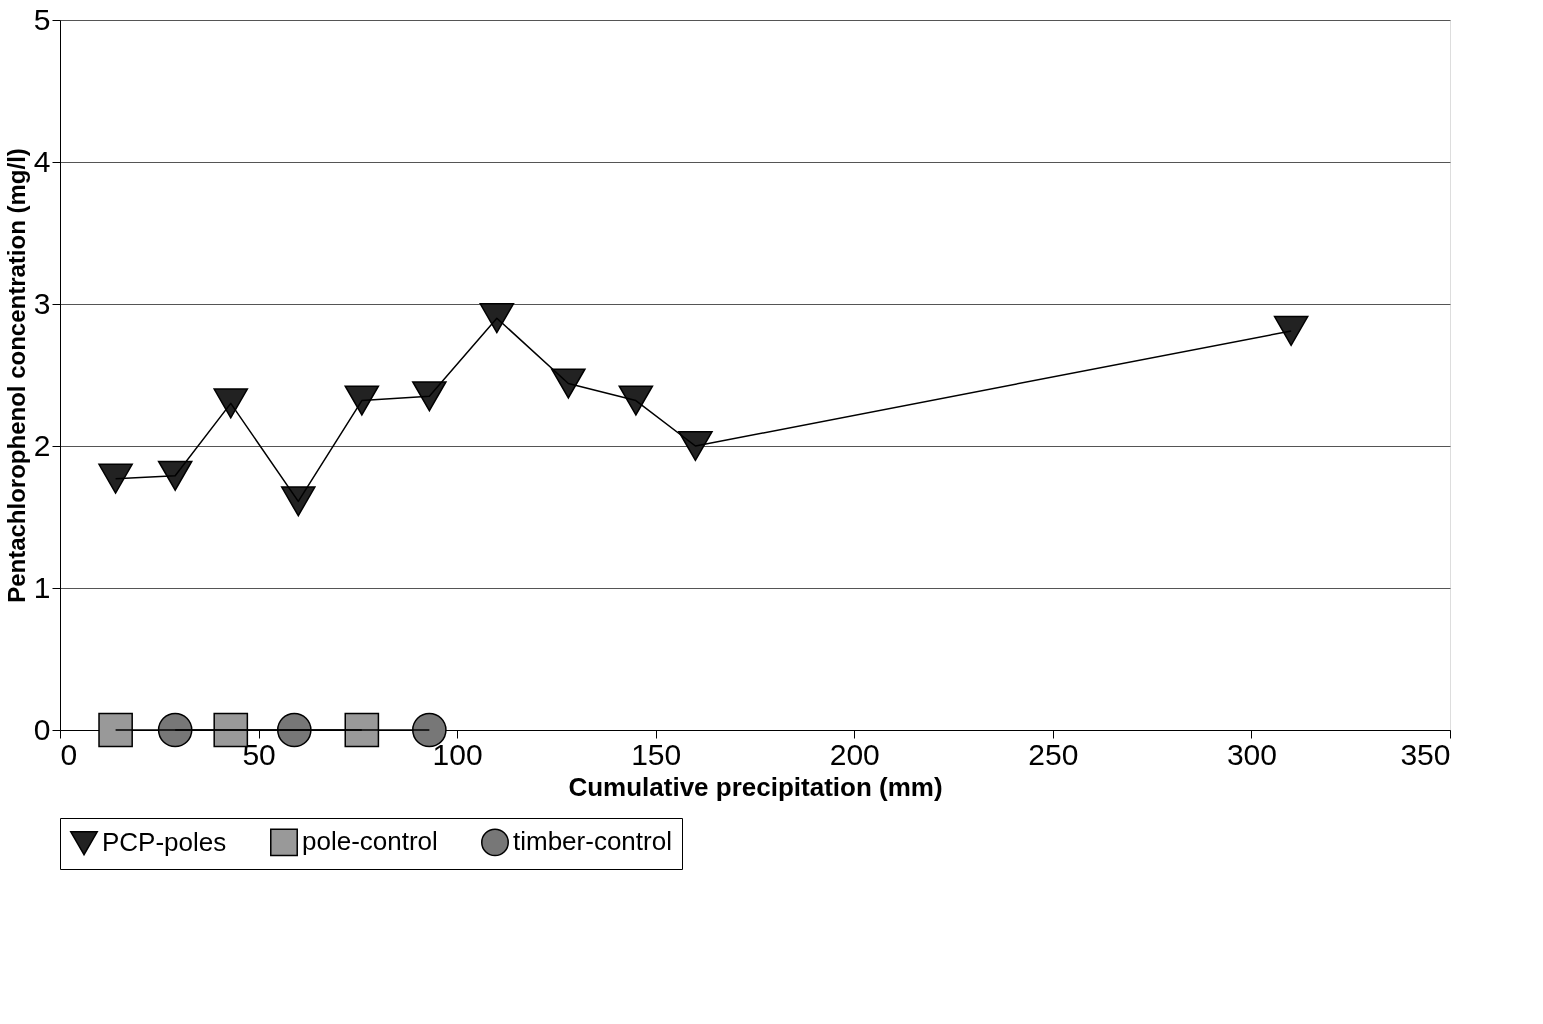 This screenshot has width=1543, height=1024. Describe the element at coordinates (370, 841) in the screenshot. I see `legend-label: pole-control` at that location.